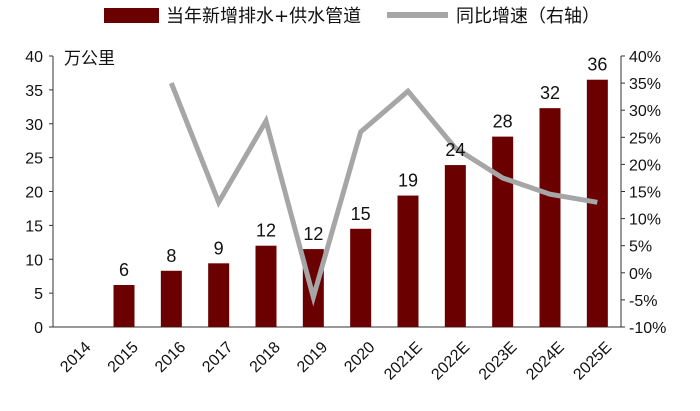 The height and width of the screenshot is (411, 700). Describe the element at coordinates (263, 16) in the screenshot. I see `legend-bar-label: 当年新增排水+供水管道` at that location.